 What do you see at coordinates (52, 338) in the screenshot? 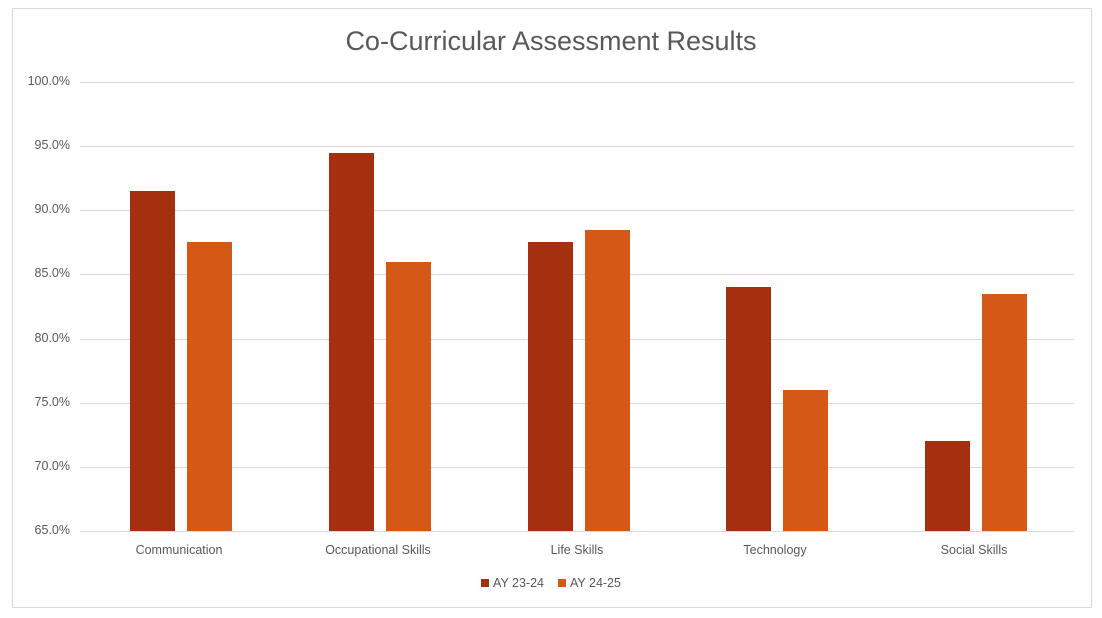
I see `y-tick-label: 80.0%` at bounding box center [52, 338].